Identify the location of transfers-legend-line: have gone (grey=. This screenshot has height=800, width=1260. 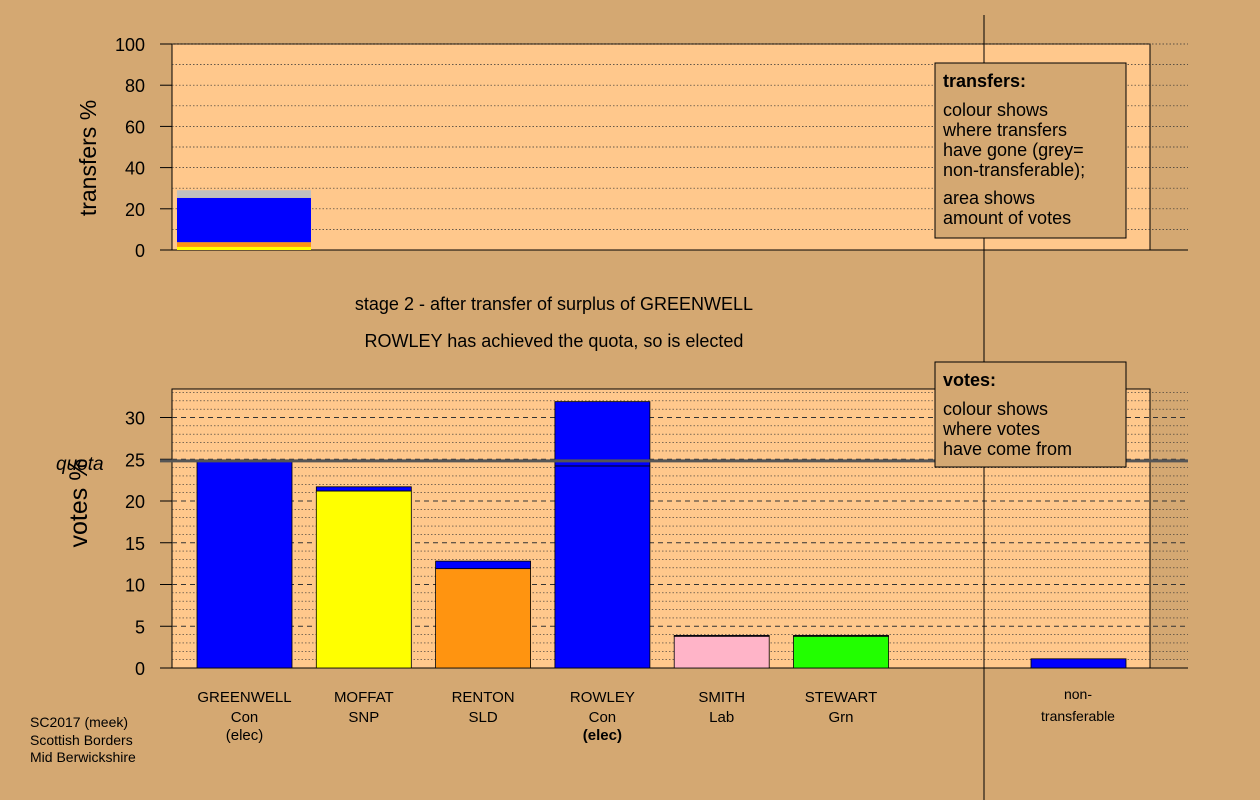
(1013, 150).